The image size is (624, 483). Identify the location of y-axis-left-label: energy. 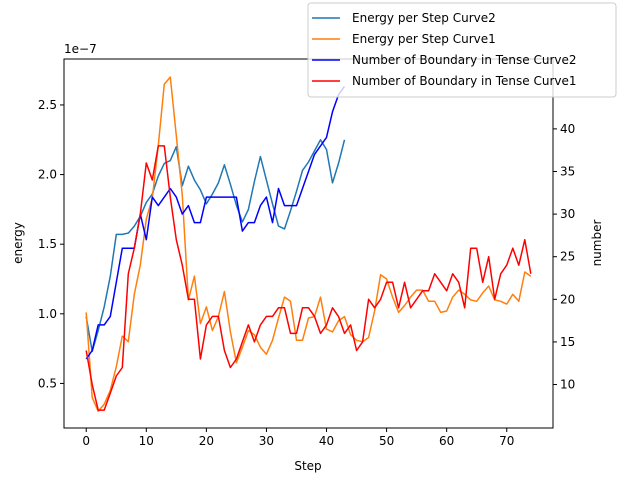
(18, 243).